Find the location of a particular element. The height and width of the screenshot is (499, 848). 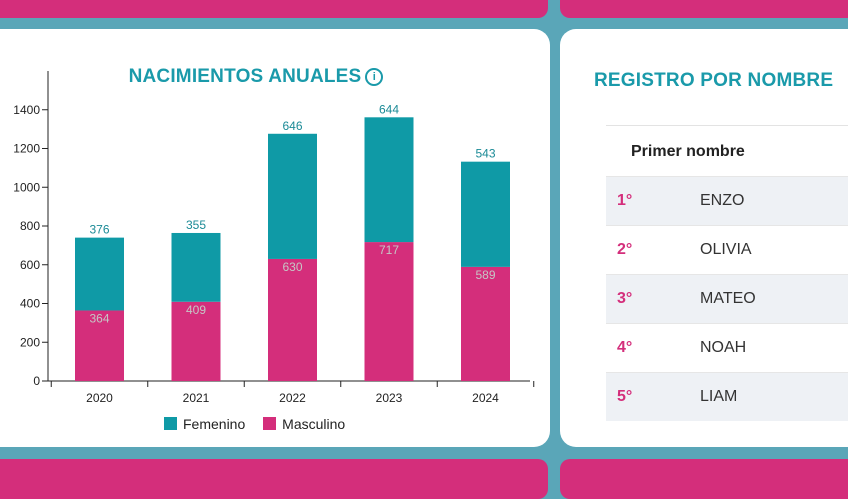

chart-title-text: NACIMIENTOS ANUALES is located at coordinates (245, 76).